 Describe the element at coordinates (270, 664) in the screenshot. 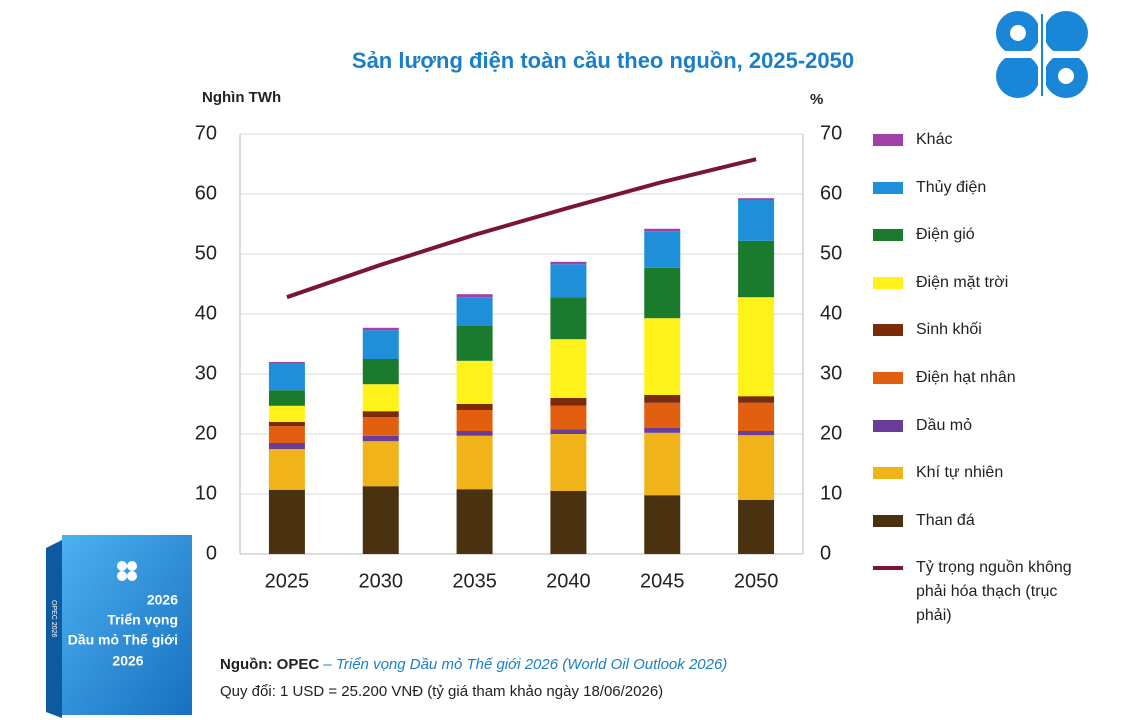

I see `source-org: Nguồn: OPEC` at that location.